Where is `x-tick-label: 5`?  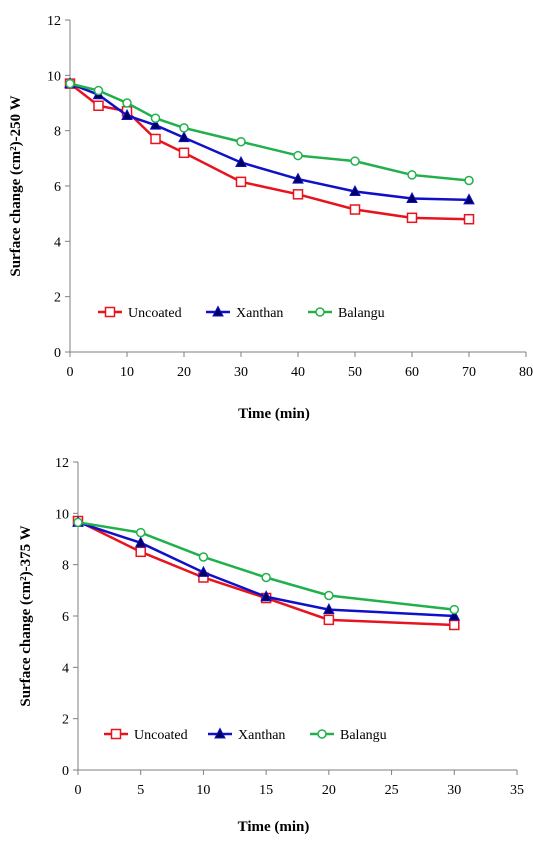
x-tick-label: 5 is located at coordinates (140, 790).